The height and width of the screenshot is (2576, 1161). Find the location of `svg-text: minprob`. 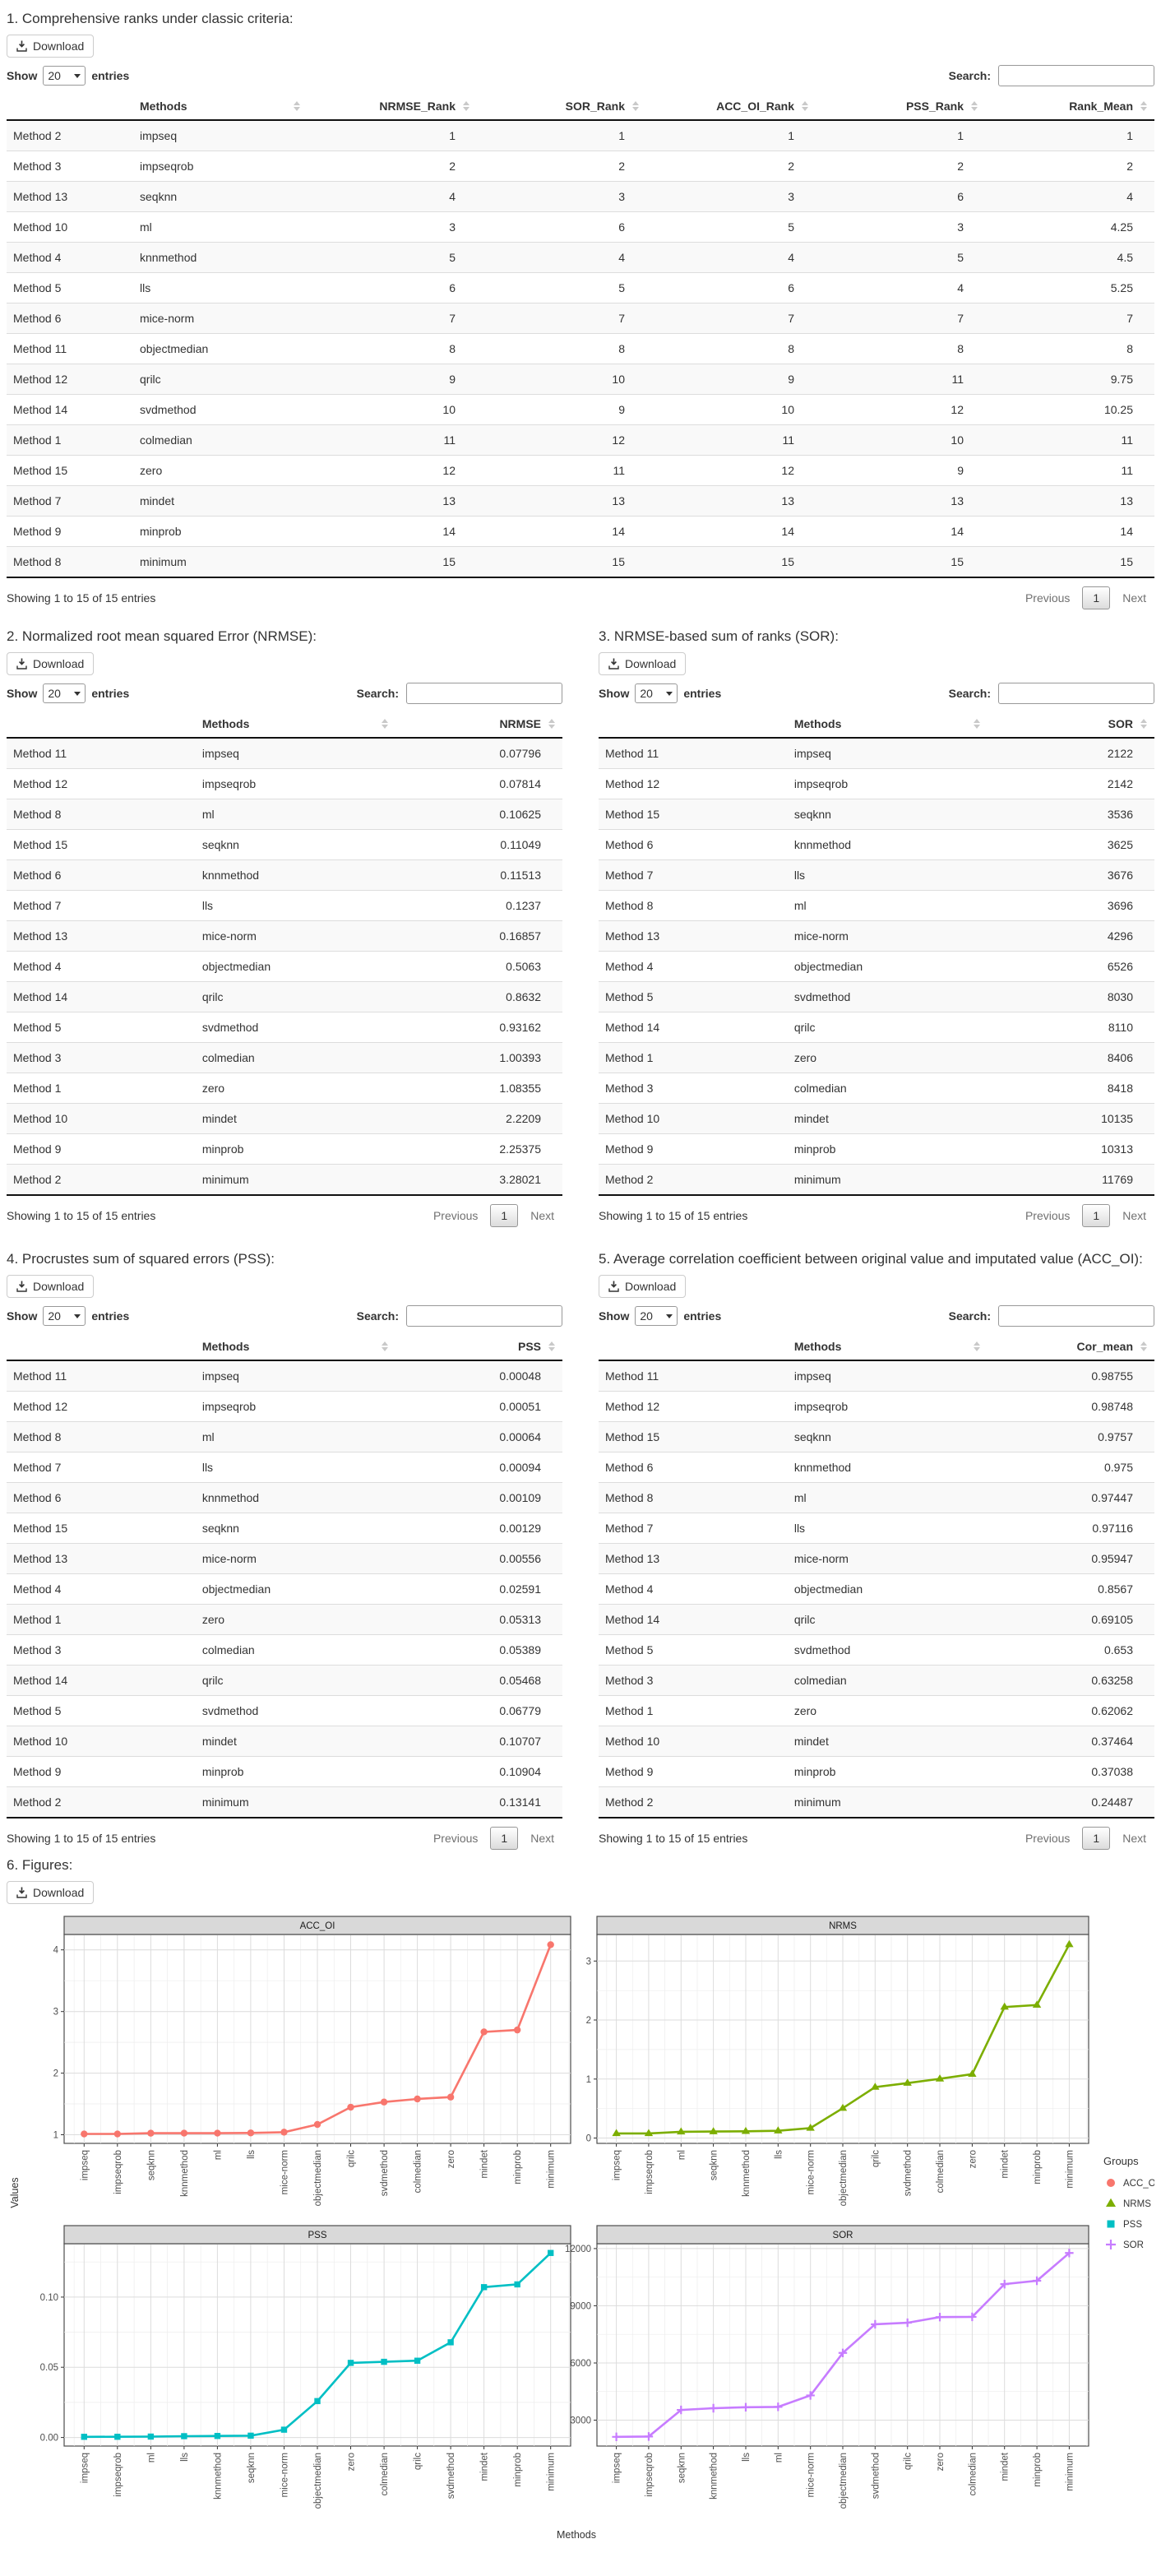

svg-text: minprob is located at coordinates (1038, 2470).